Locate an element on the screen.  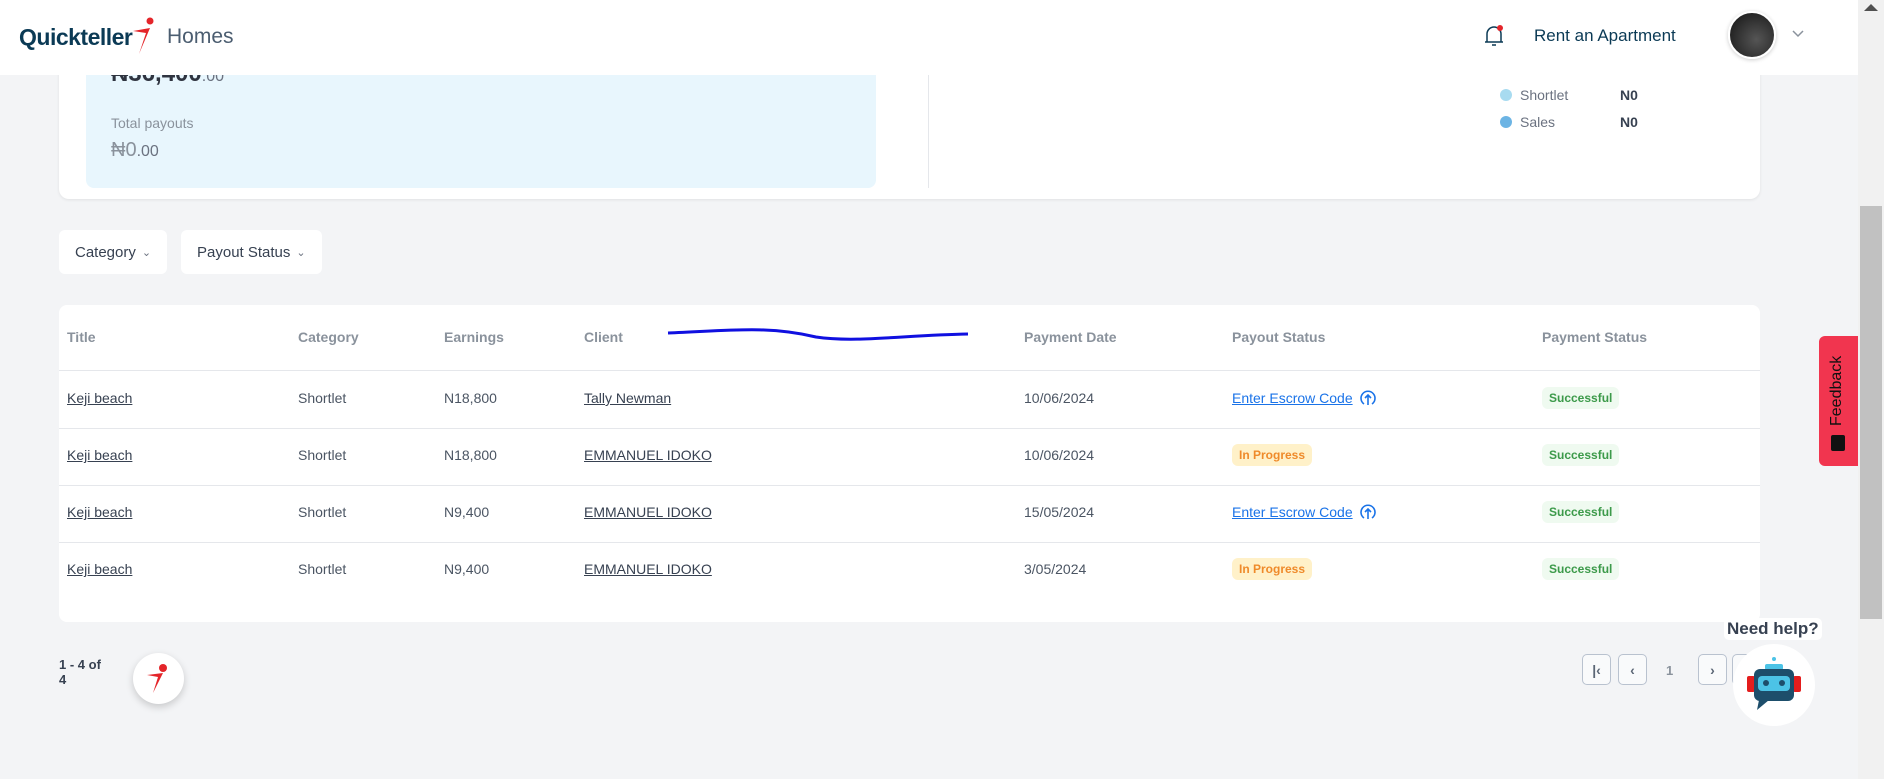
chevron-down-icon is located at coordinates (1798, 34).